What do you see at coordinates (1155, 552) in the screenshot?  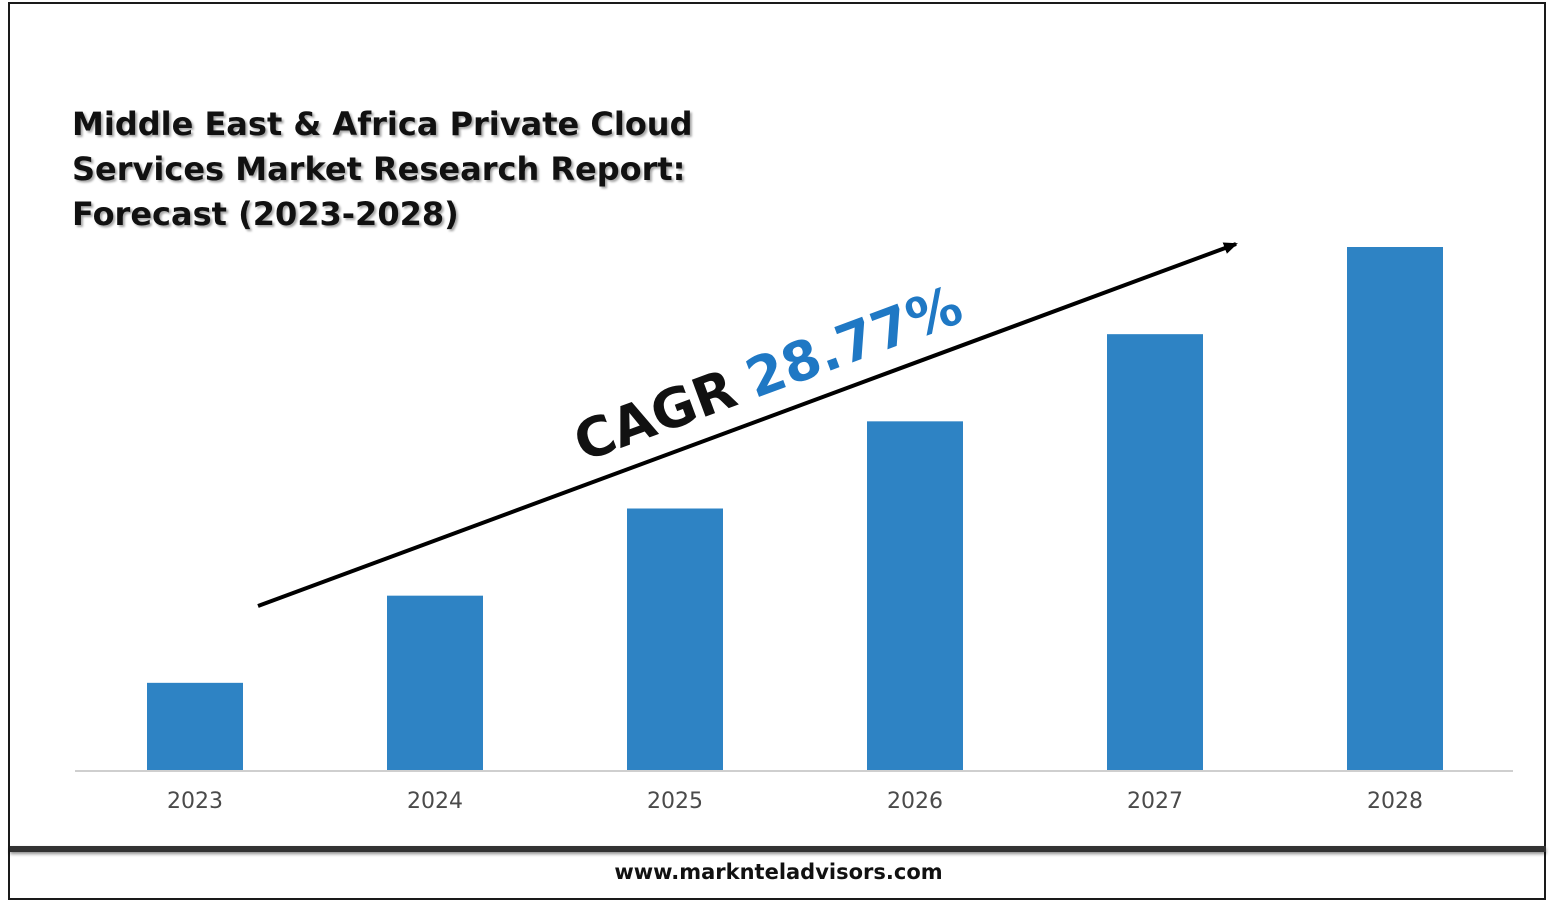 I see `bar-2027` at bounding box center [1155, 552].